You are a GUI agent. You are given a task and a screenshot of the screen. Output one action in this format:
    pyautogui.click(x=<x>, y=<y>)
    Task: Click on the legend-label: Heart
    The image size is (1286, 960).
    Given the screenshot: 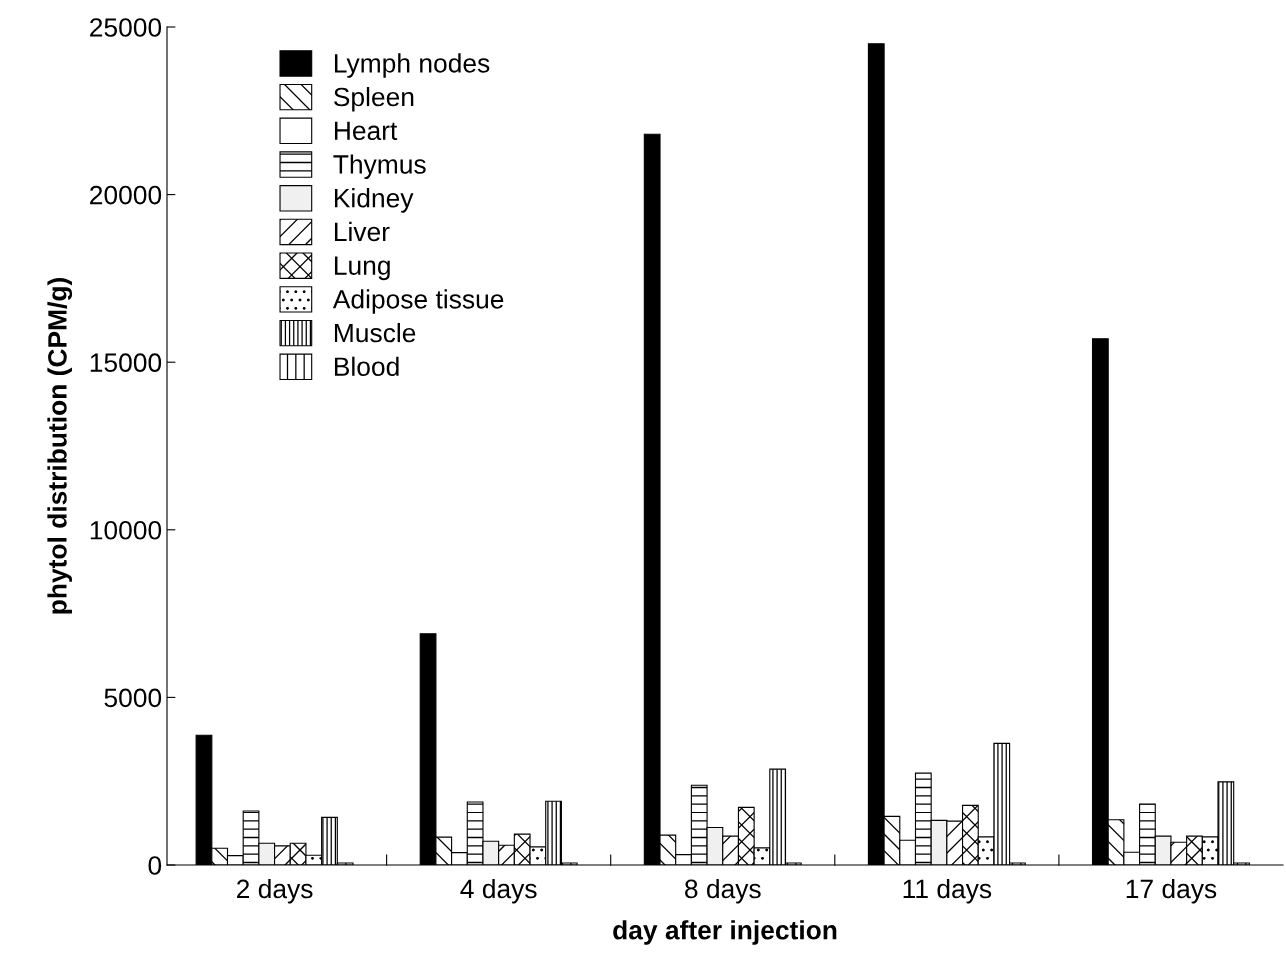 What is the action you would take?
    pyautogui.click(x=366, y=131)
    